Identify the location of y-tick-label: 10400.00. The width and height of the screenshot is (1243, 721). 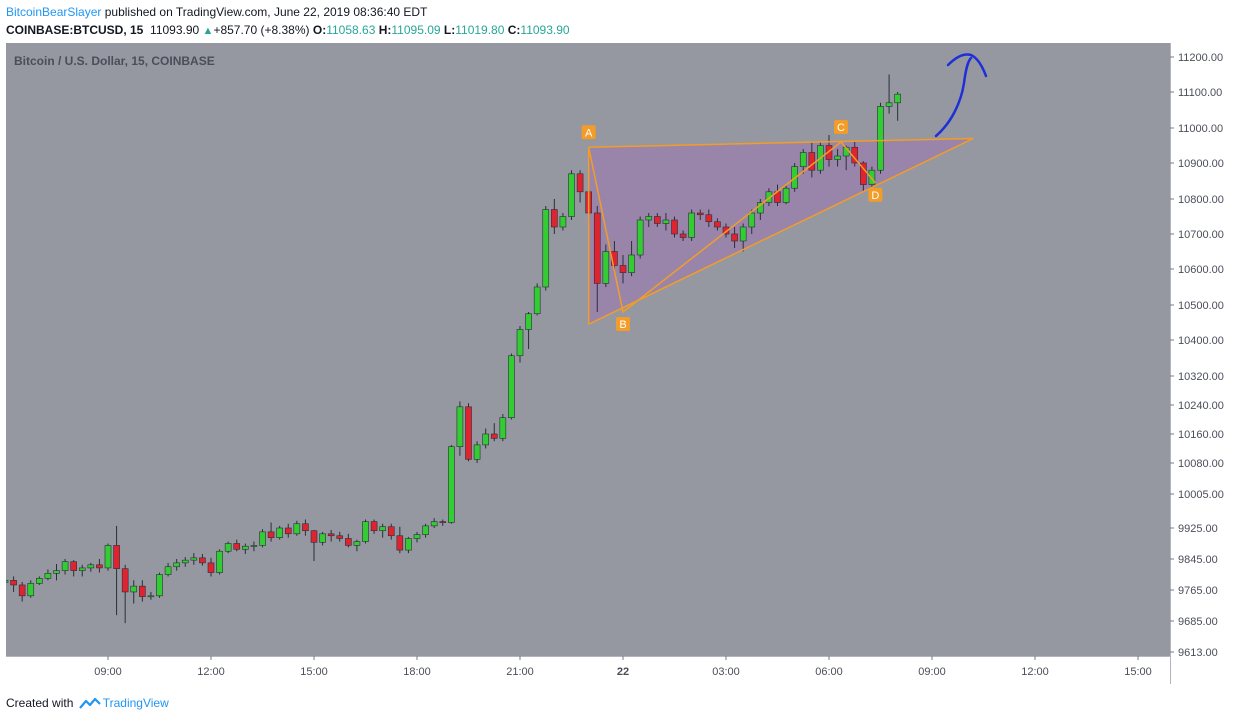
(1201, 341).